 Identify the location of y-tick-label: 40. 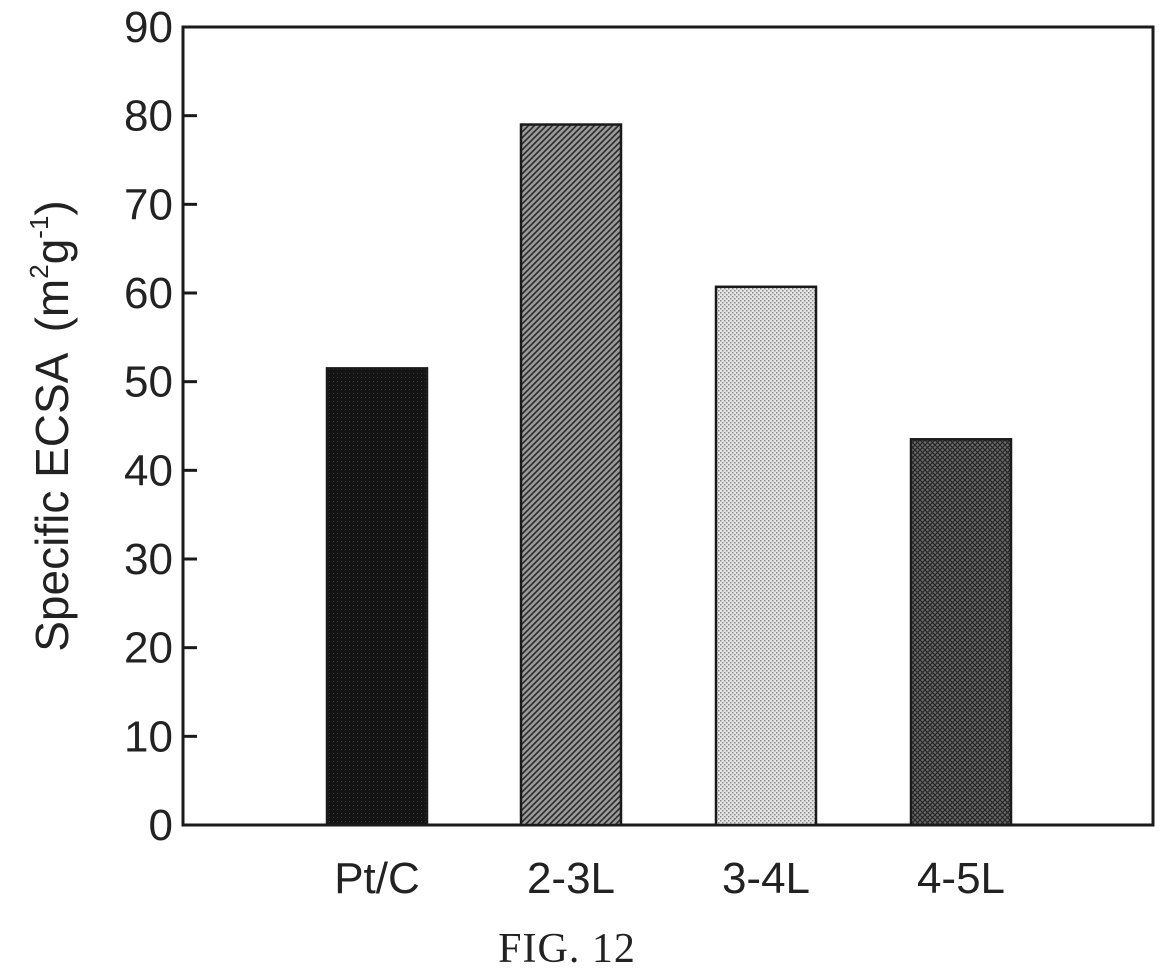
(148, 470).